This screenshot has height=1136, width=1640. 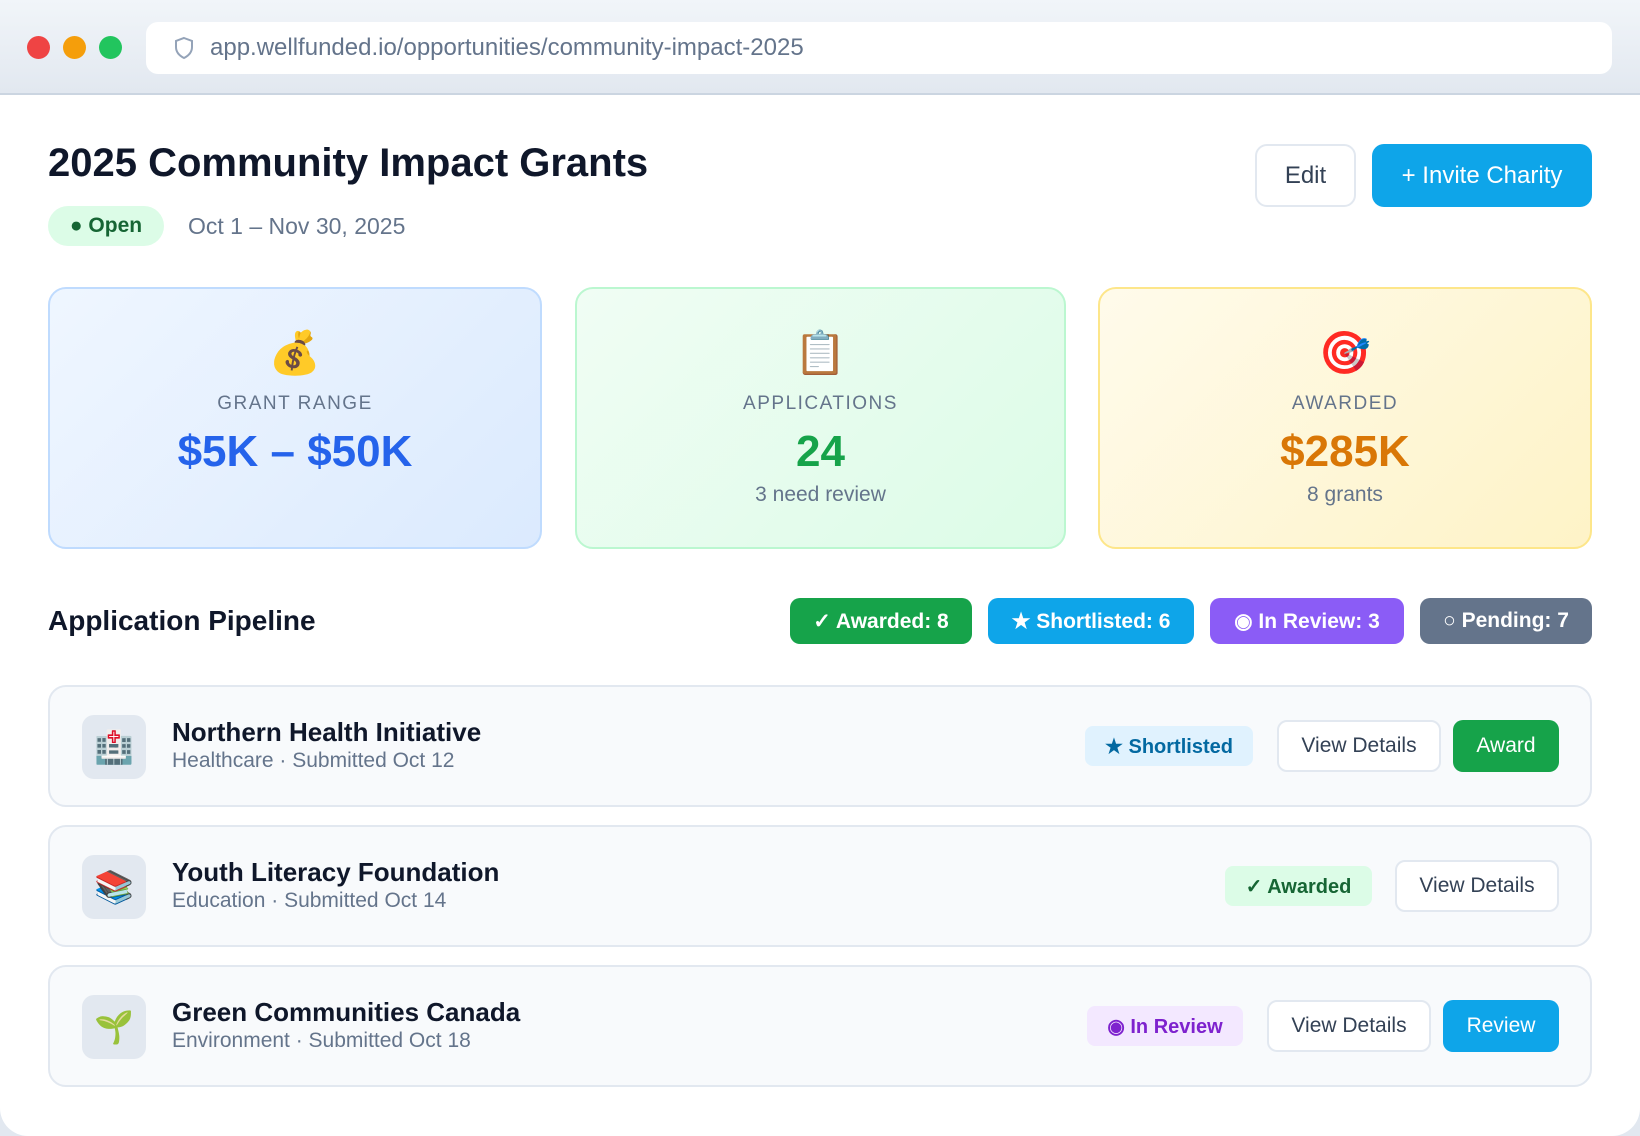 What do you see at coordinates (820, 451) in the screenshot?
I see `stat-value: 24` at bounding box center [820, 451].